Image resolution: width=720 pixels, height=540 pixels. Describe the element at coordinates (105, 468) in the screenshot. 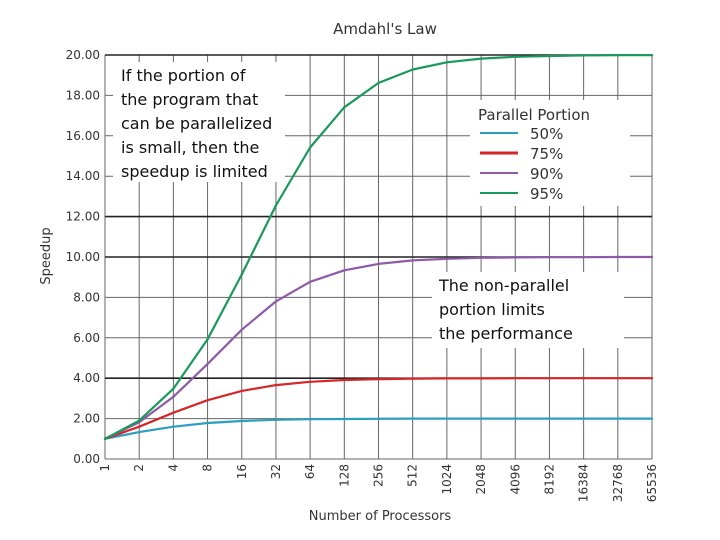

I see `x-tick-label: 1` at that location.